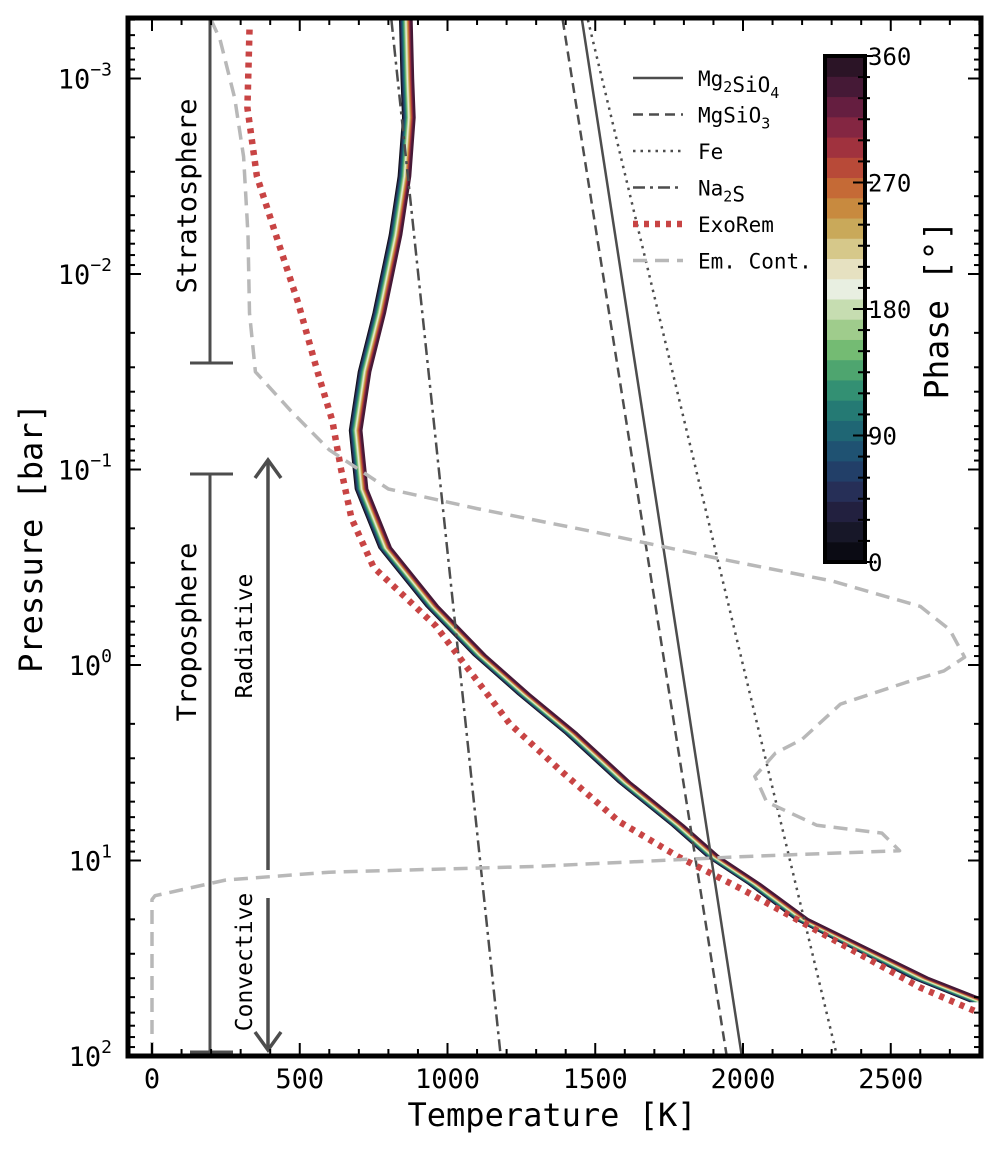 Image resolution: width=996 pixels, height=1150 pixels. What do you see at coordinates (936, 310) in the screenshot?
I see `colorbar-label: Phase [°]` at bounding box center [936, 310].